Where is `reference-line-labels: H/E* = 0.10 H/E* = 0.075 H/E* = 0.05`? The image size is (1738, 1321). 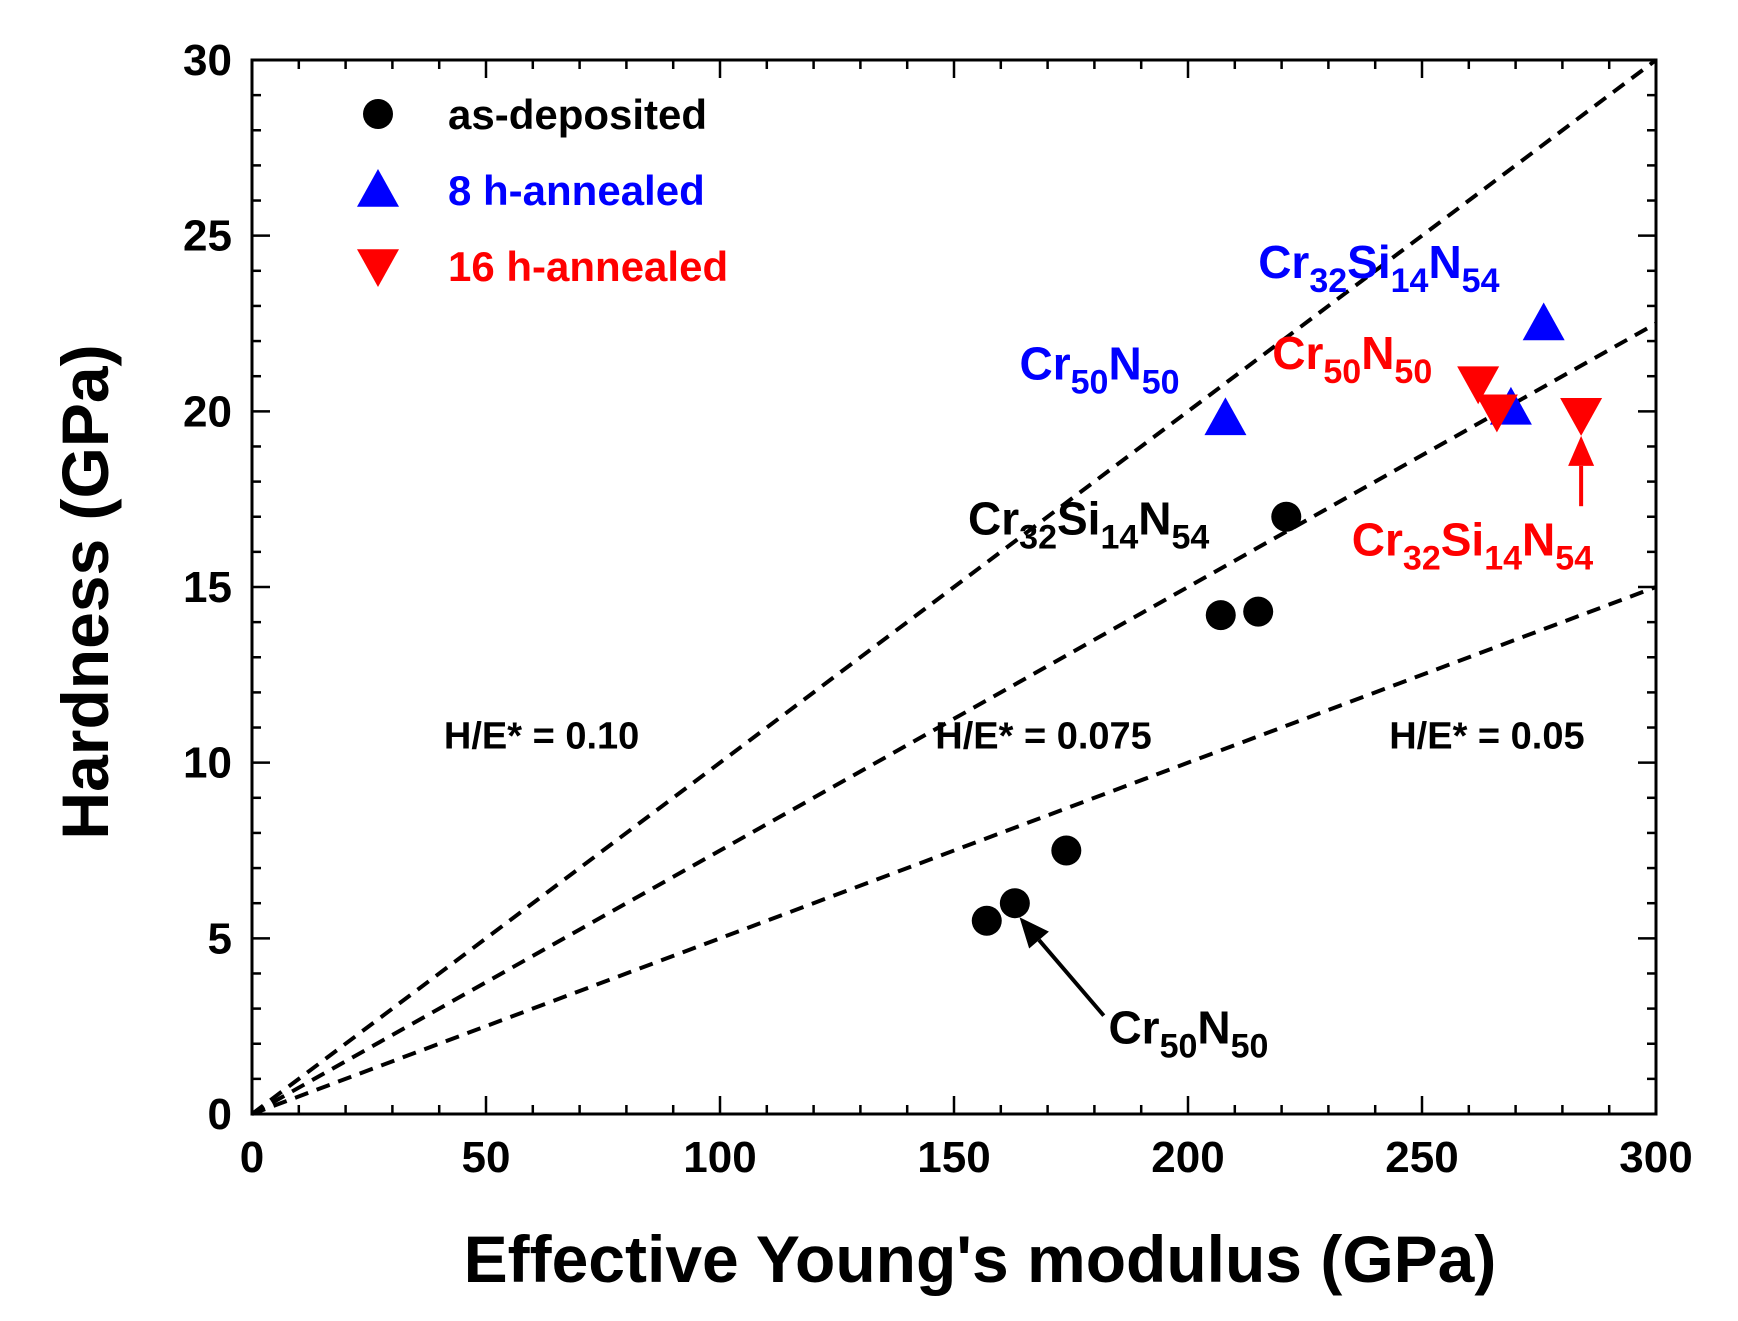
reference-line-labels: H/E* = 0.10 H/E* = 0.075 H/E* = 0.05 is located at coordinates (1014, 737).